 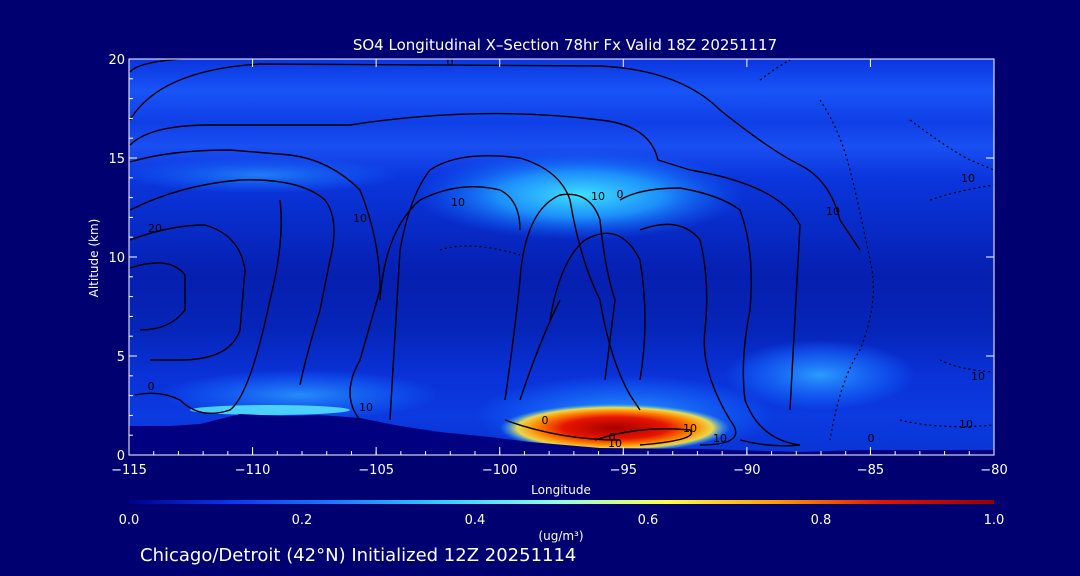 I want to click on x-tick-label: −105, so click(x=376, y=470).